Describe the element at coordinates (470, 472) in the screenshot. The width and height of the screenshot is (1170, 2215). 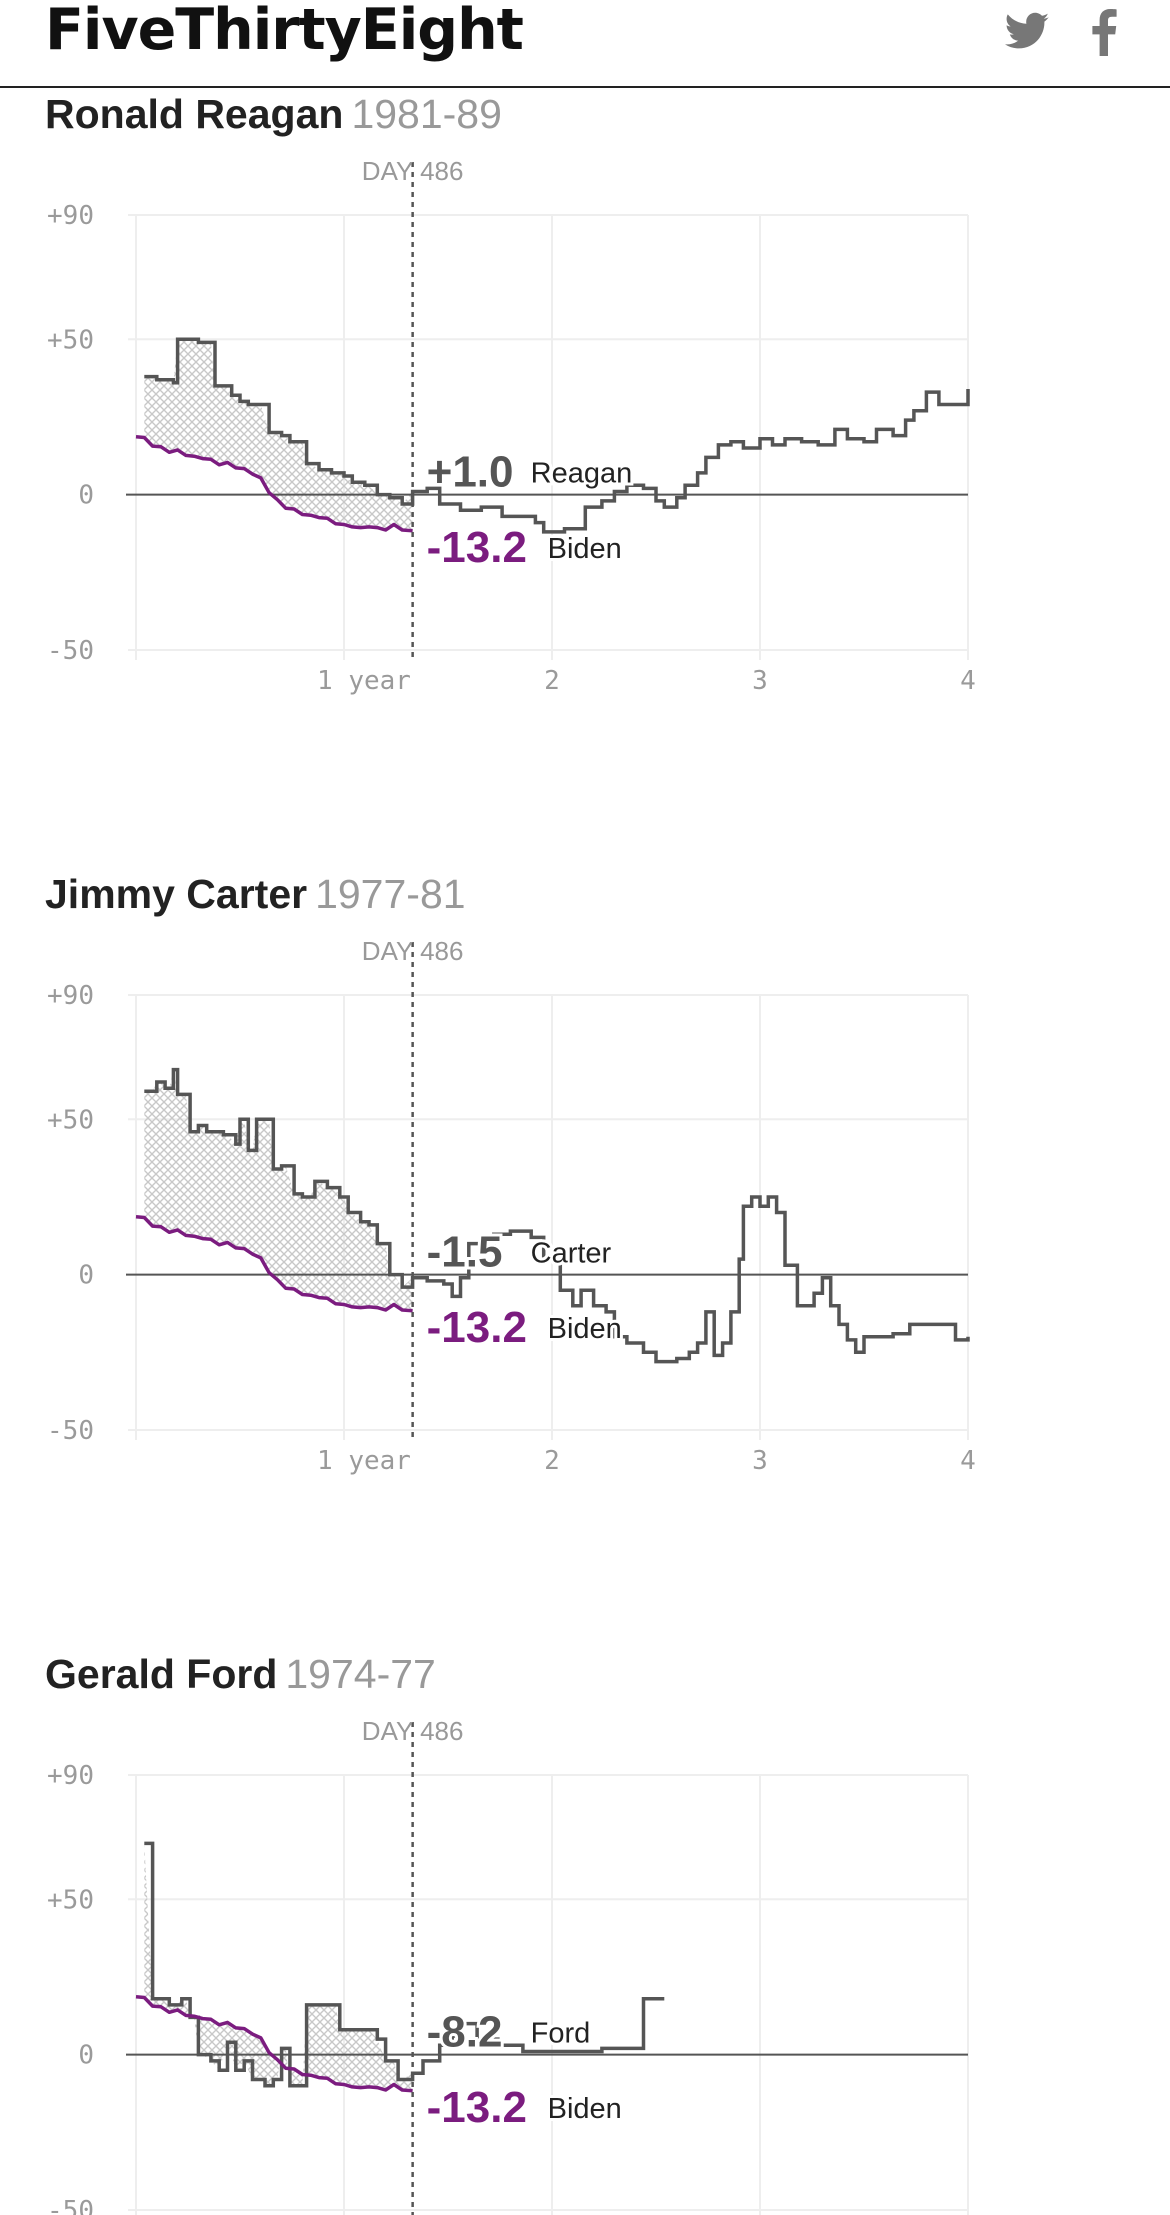
I see `other-value-label: +1.0` at that location.